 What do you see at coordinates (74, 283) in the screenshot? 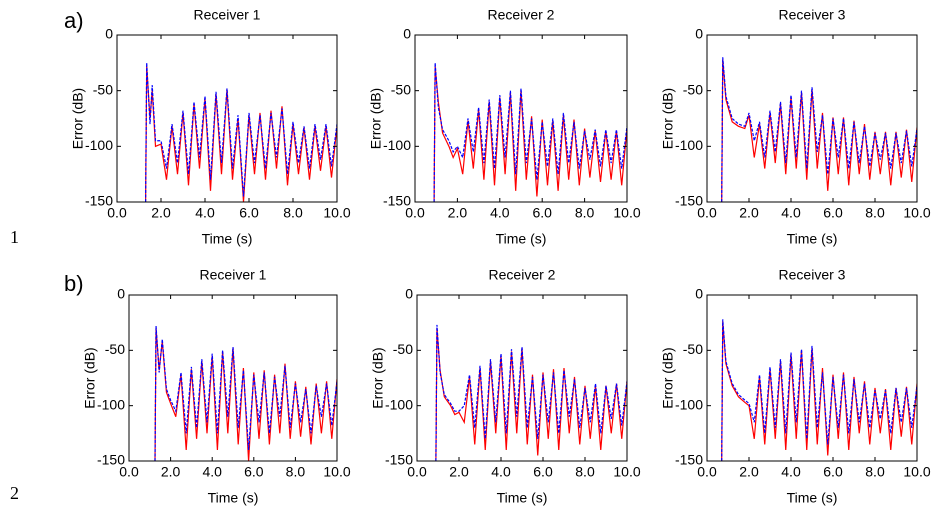
I see `panel-label: b)` at bounding box center [74, 283].